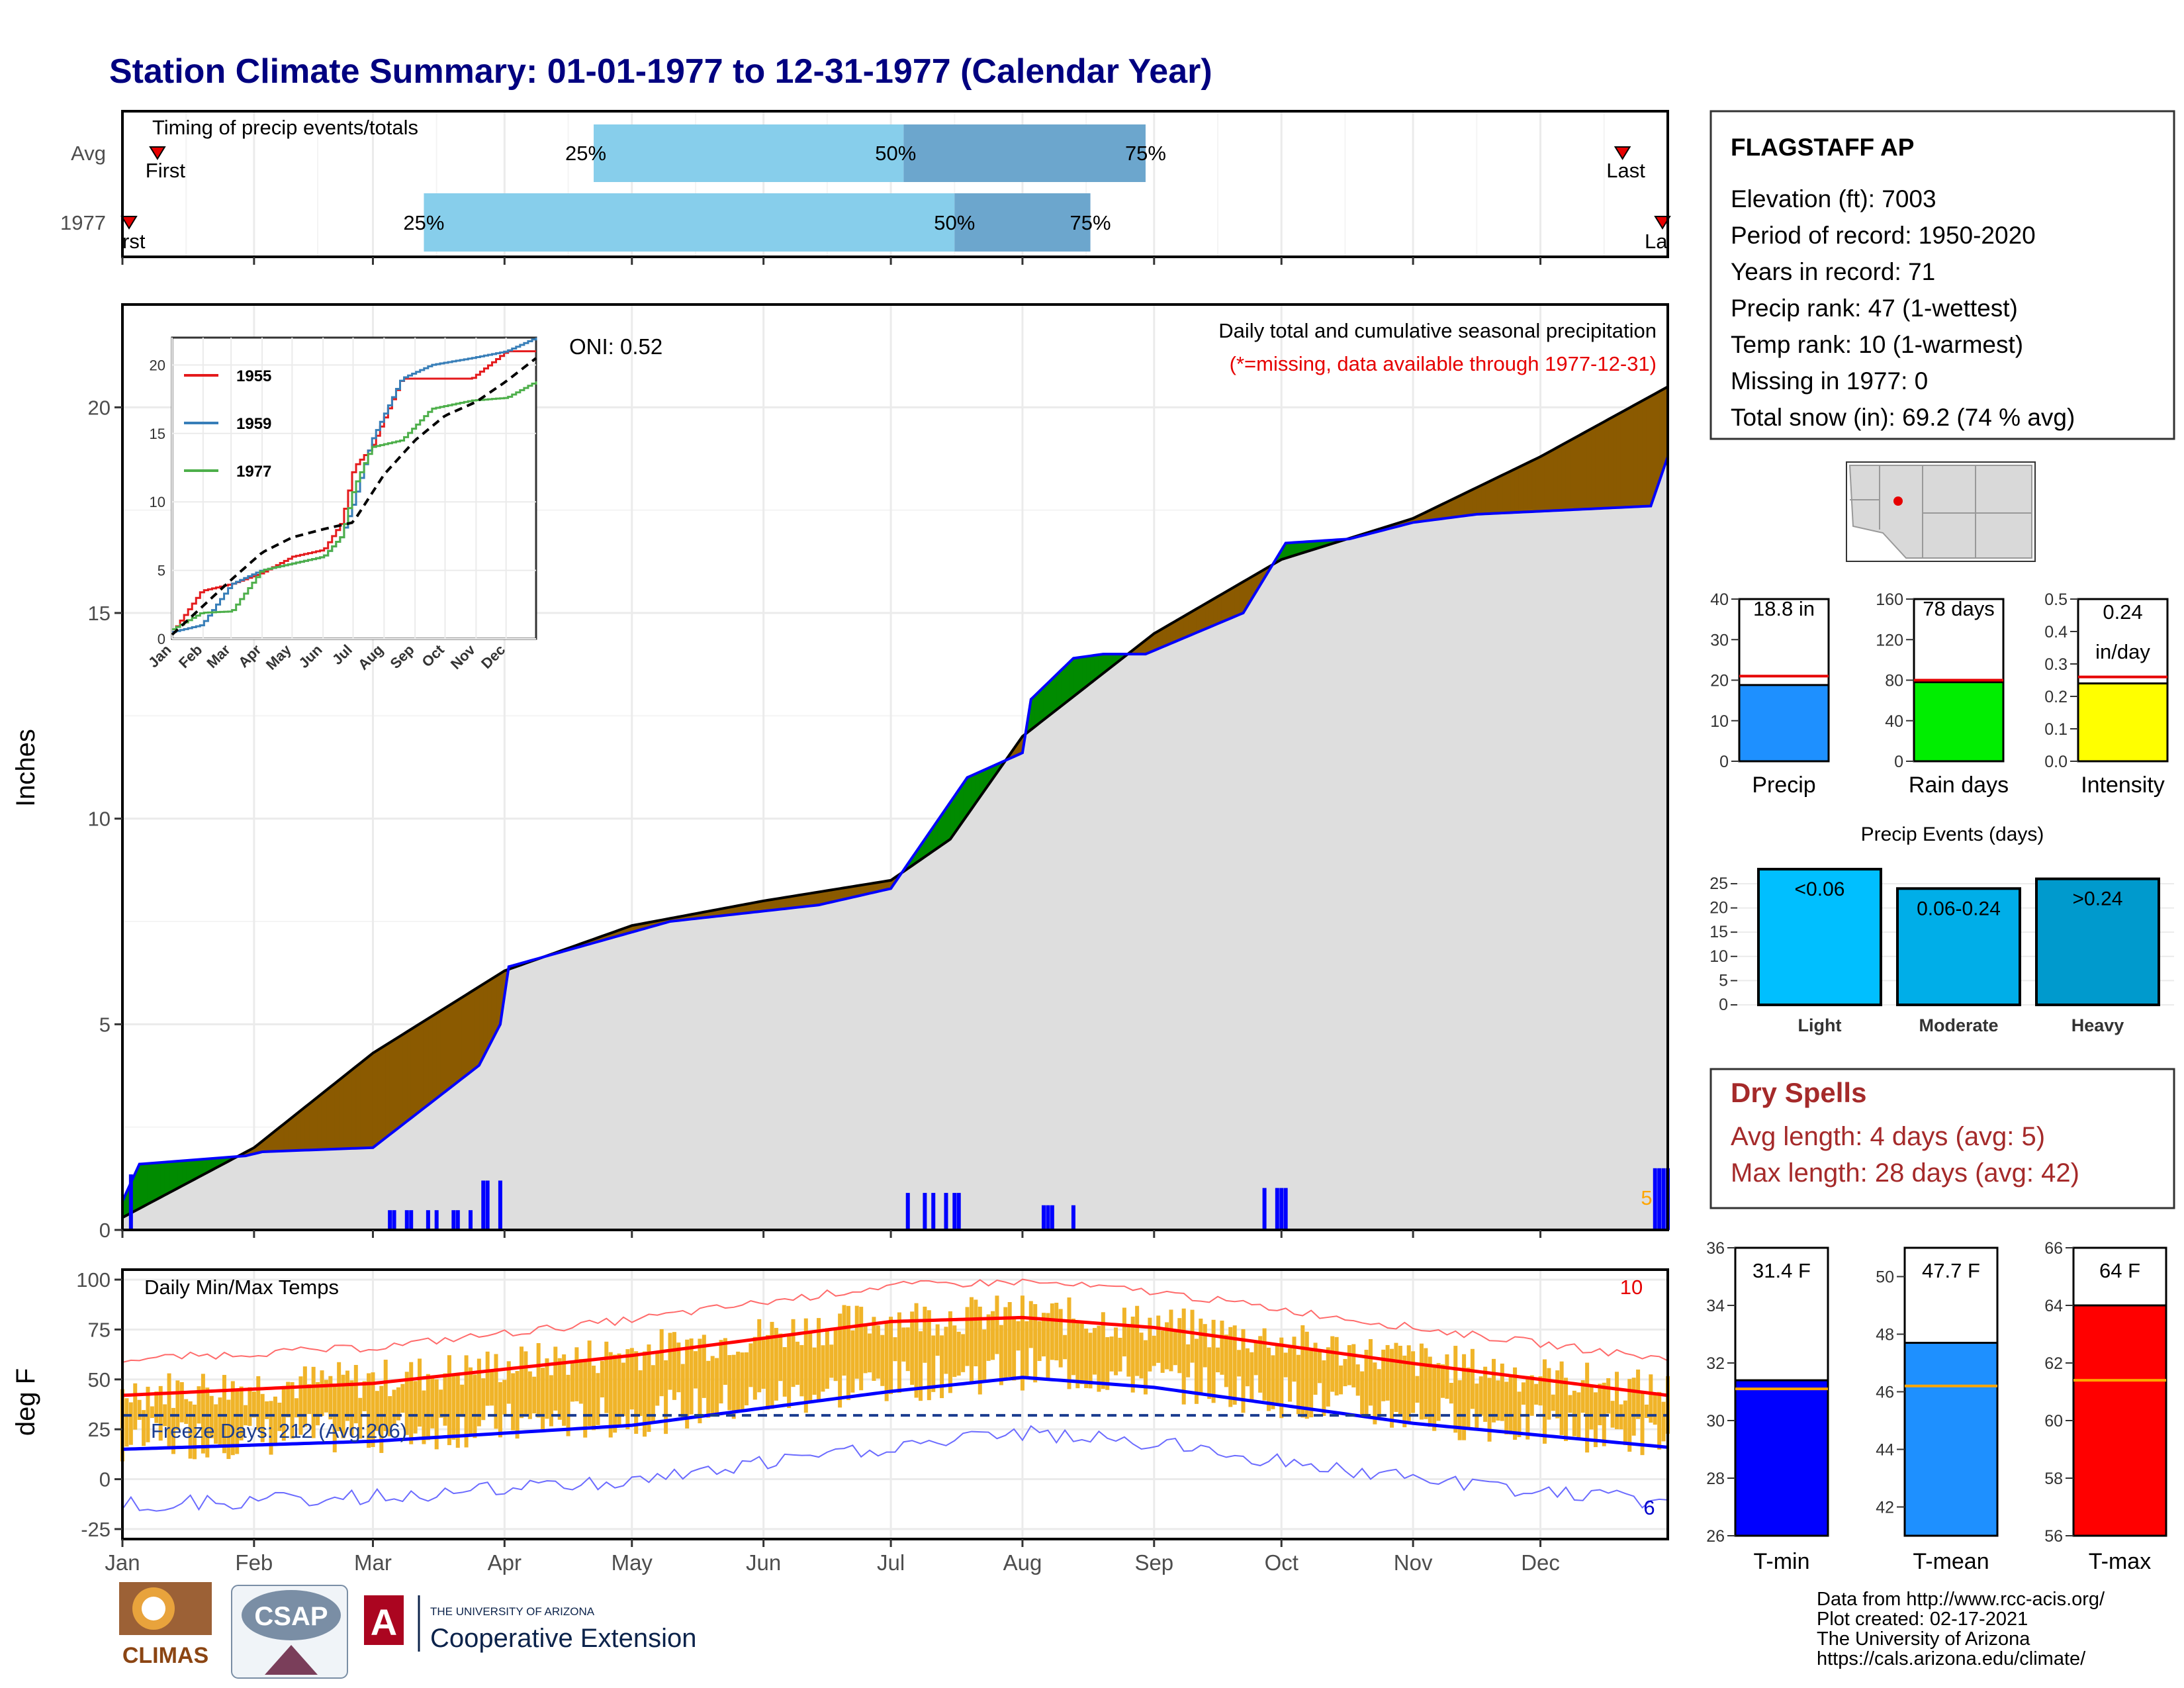  What do you see at coordinates (1959, 608) in the screenshot?
I see `mini-bar-value-1: 78 days` at bounding box center [1959, 608].